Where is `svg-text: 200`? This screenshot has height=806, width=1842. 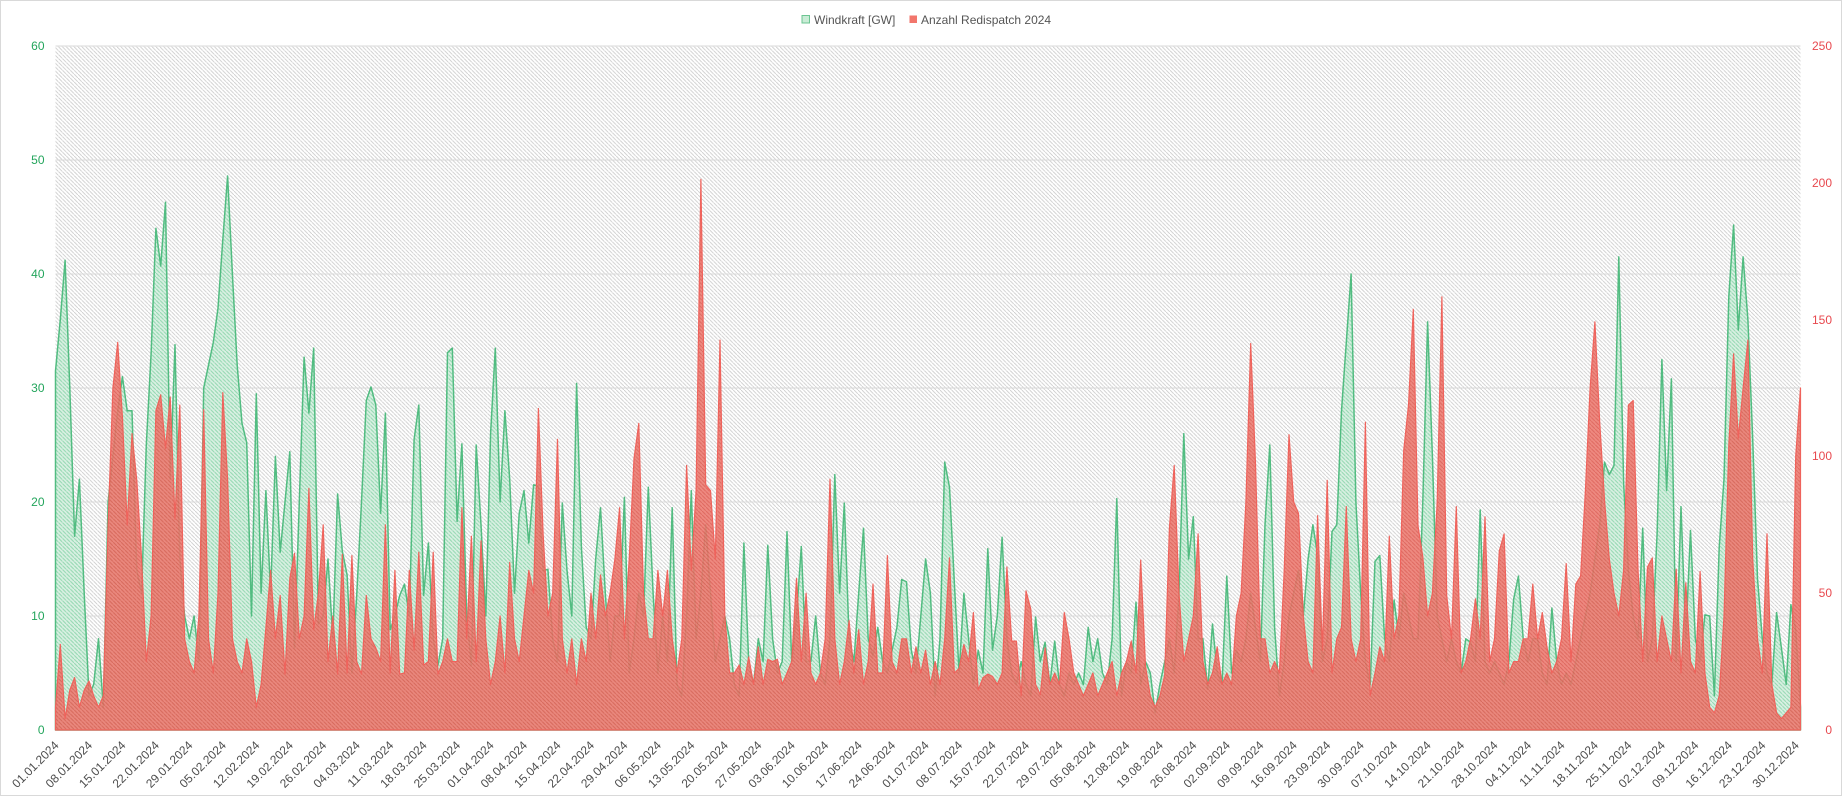 svg-text: 200 is located at coordinates (1822, 183).